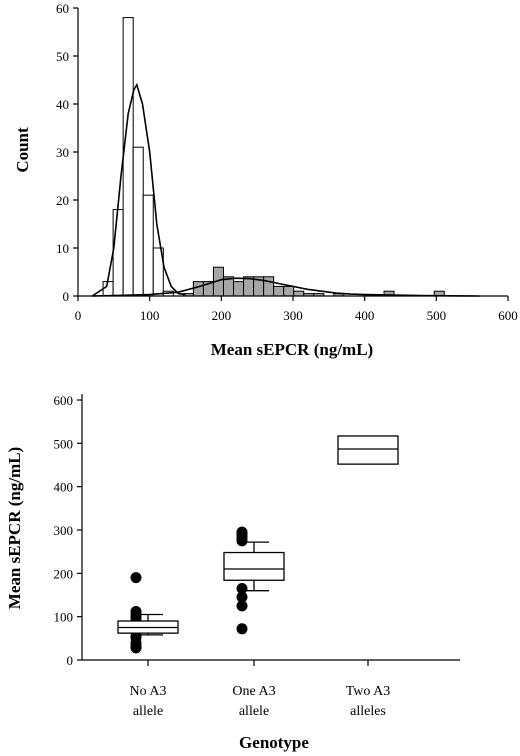 The image size is (520, 756). I want to click on histogram-y-tick-label: 30, so click(62, 152).